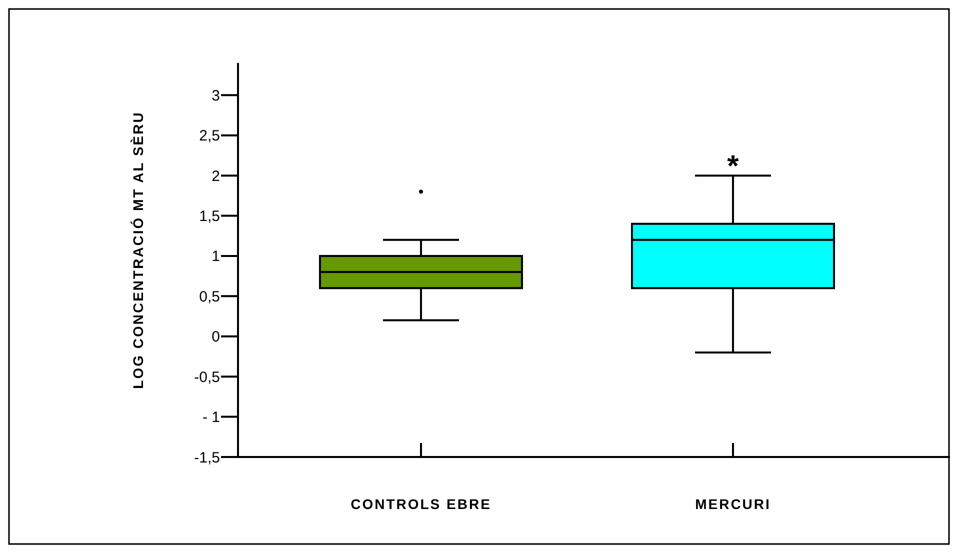 This screenshot has width=958, height=553. I want to click on x-tick-label: MERCURI, so click(733, 504).